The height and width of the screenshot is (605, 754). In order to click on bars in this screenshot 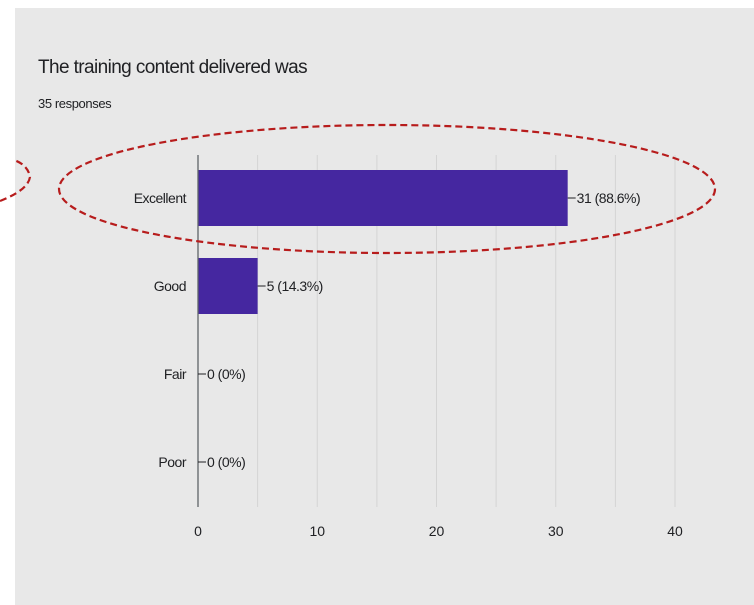, I will do `click(383, 242)`.